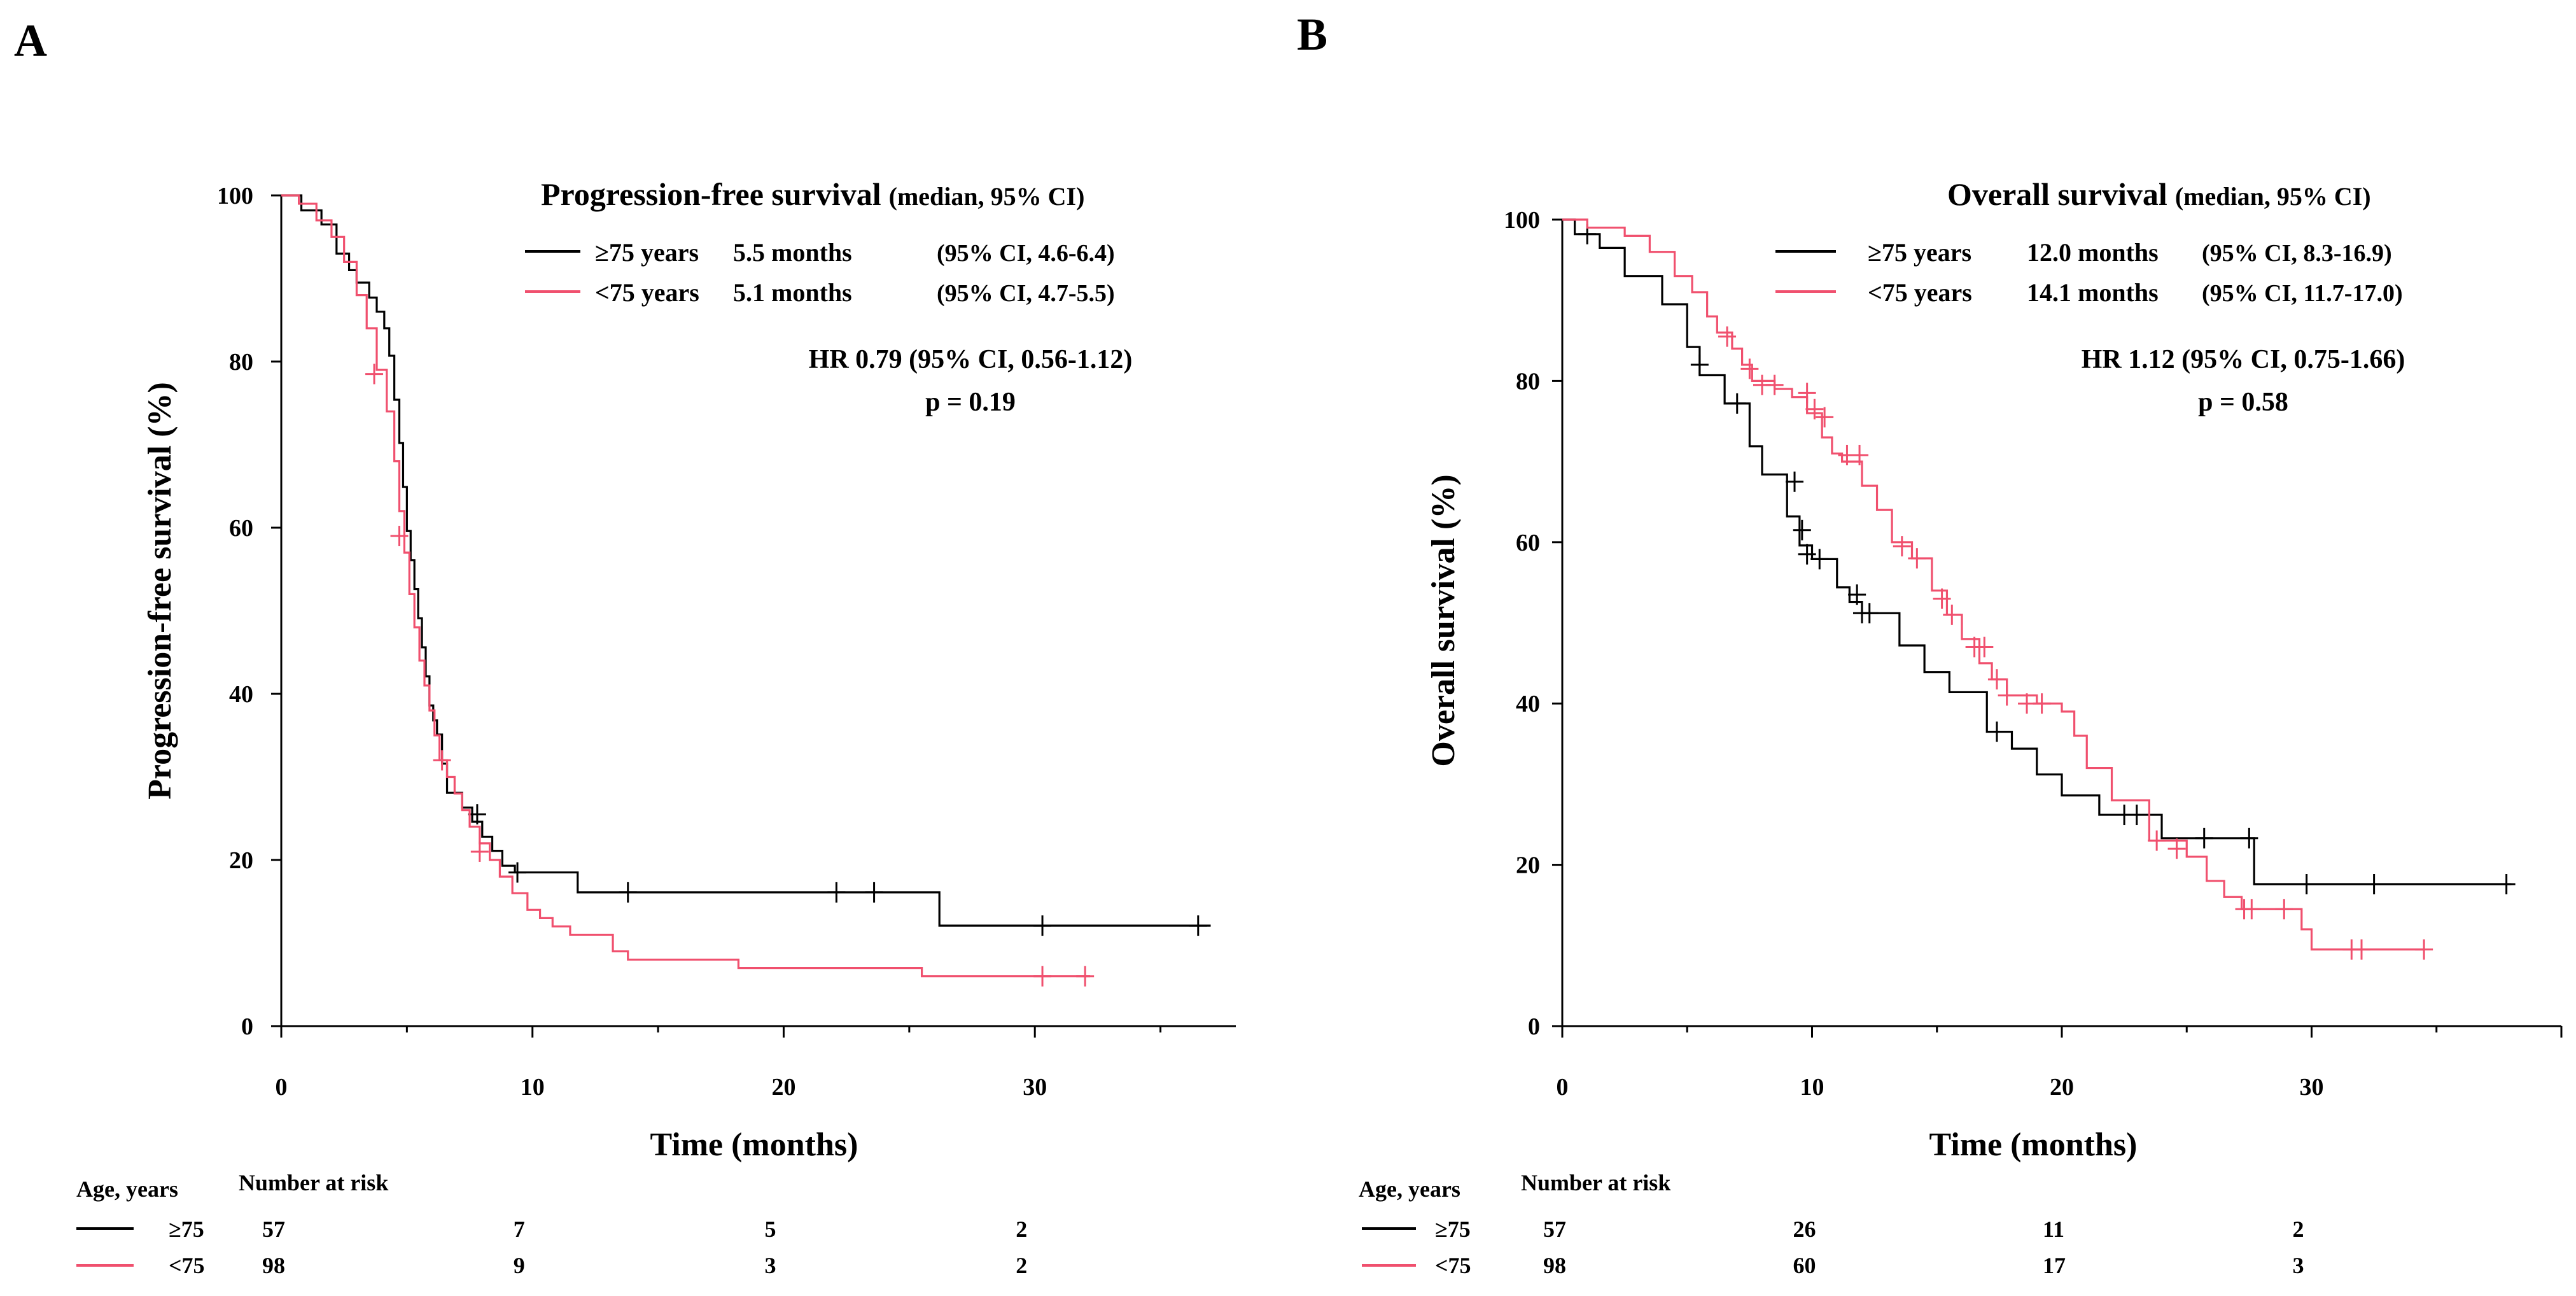 The width and height of the screenshot is (2576, 1296). What do you see at coordinates (519, 1229) in the screenshot?
I see `panel-a-risk-value-ge75: 7` at bounding box center [519, 1229].